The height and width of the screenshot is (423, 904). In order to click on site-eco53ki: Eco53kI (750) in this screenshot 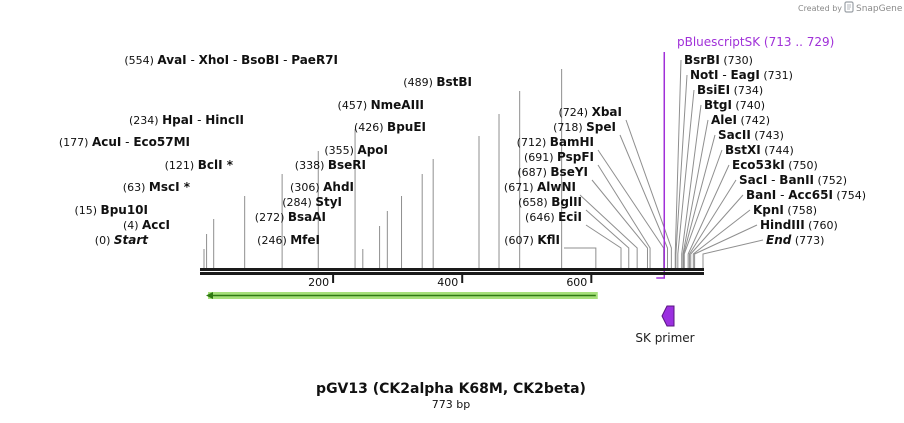, I will do `click(775, 165)`.